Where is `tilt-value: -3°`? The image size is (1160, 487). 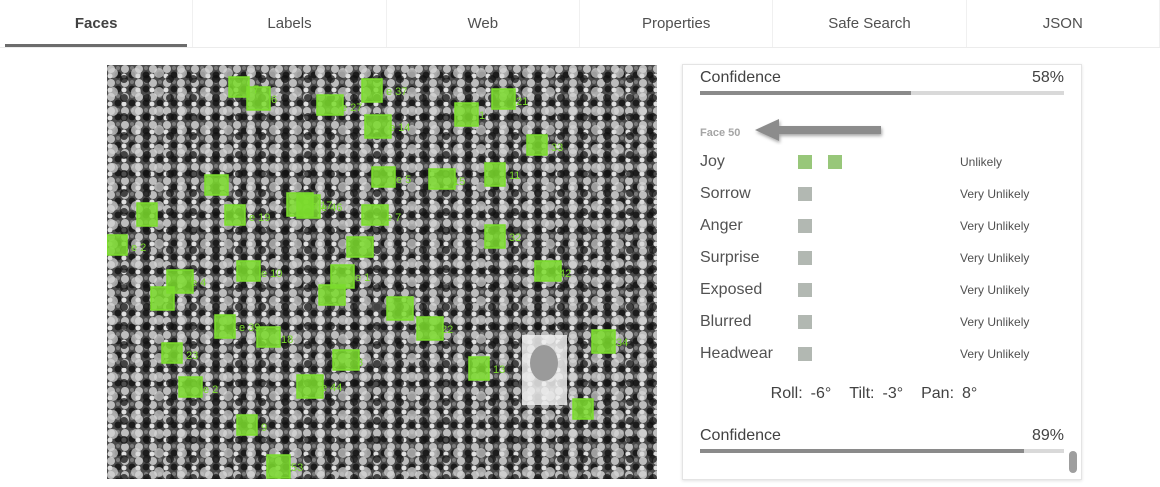
tilt-value: -3° is located at coordinates (893, 393).